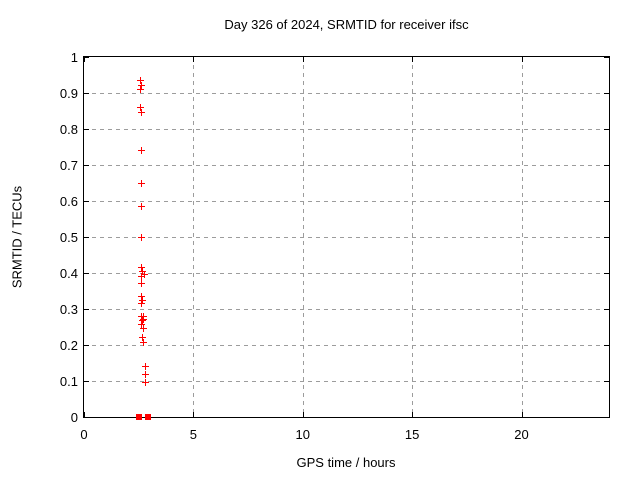  I want to click on y-tick-label: 0.2, so click(68, 345).